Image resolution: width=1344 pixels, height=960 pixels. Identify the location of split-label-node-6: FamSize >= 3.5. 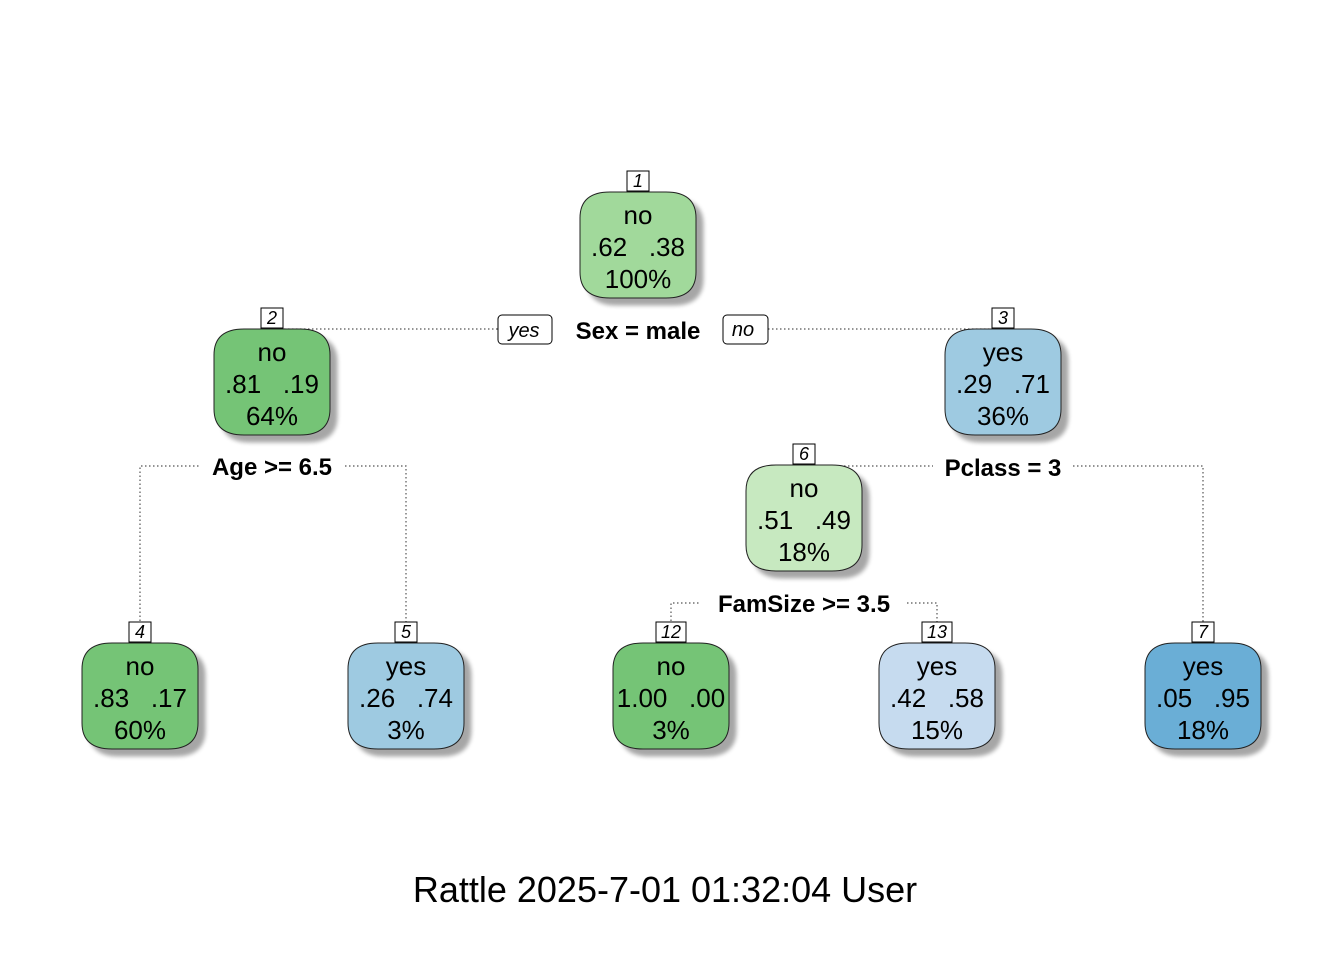
(804, 604).